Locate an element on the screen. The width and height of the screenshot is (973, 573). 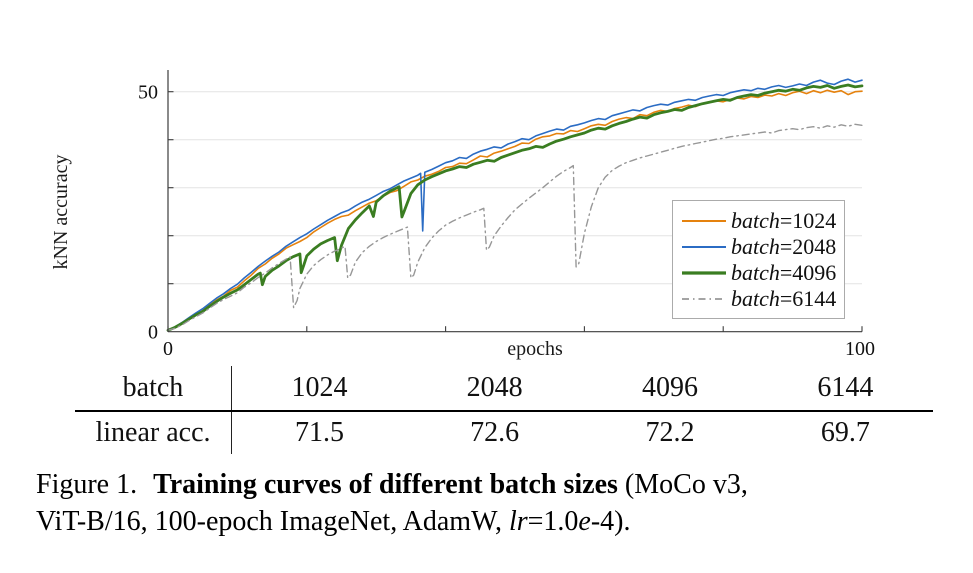
table-cell-batch-4096: 4096 is located at coordinates (669, 387).